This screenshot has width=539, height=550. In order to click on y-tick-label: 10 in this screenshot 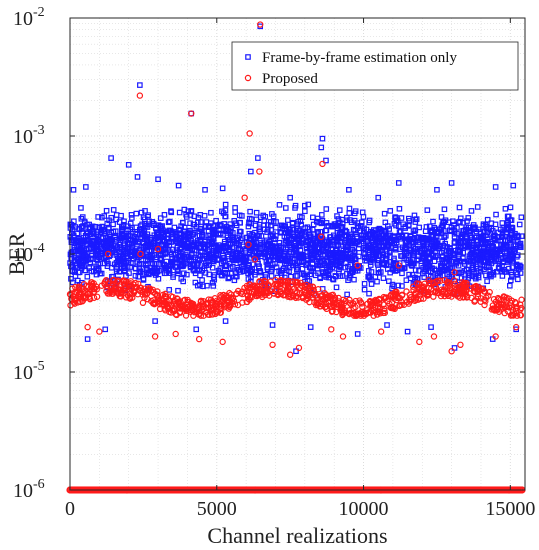, I will do `click(23, 137)`.